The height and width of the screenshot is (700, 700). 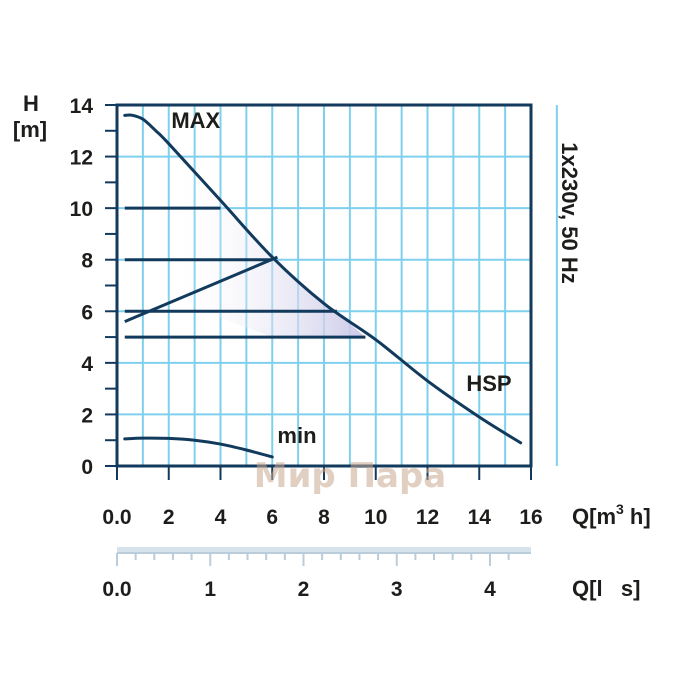 What do you see at coordinates (30, 129) in the screenshot?
I see `y-axis-unit: [m]` at bounding box center [30, 129].